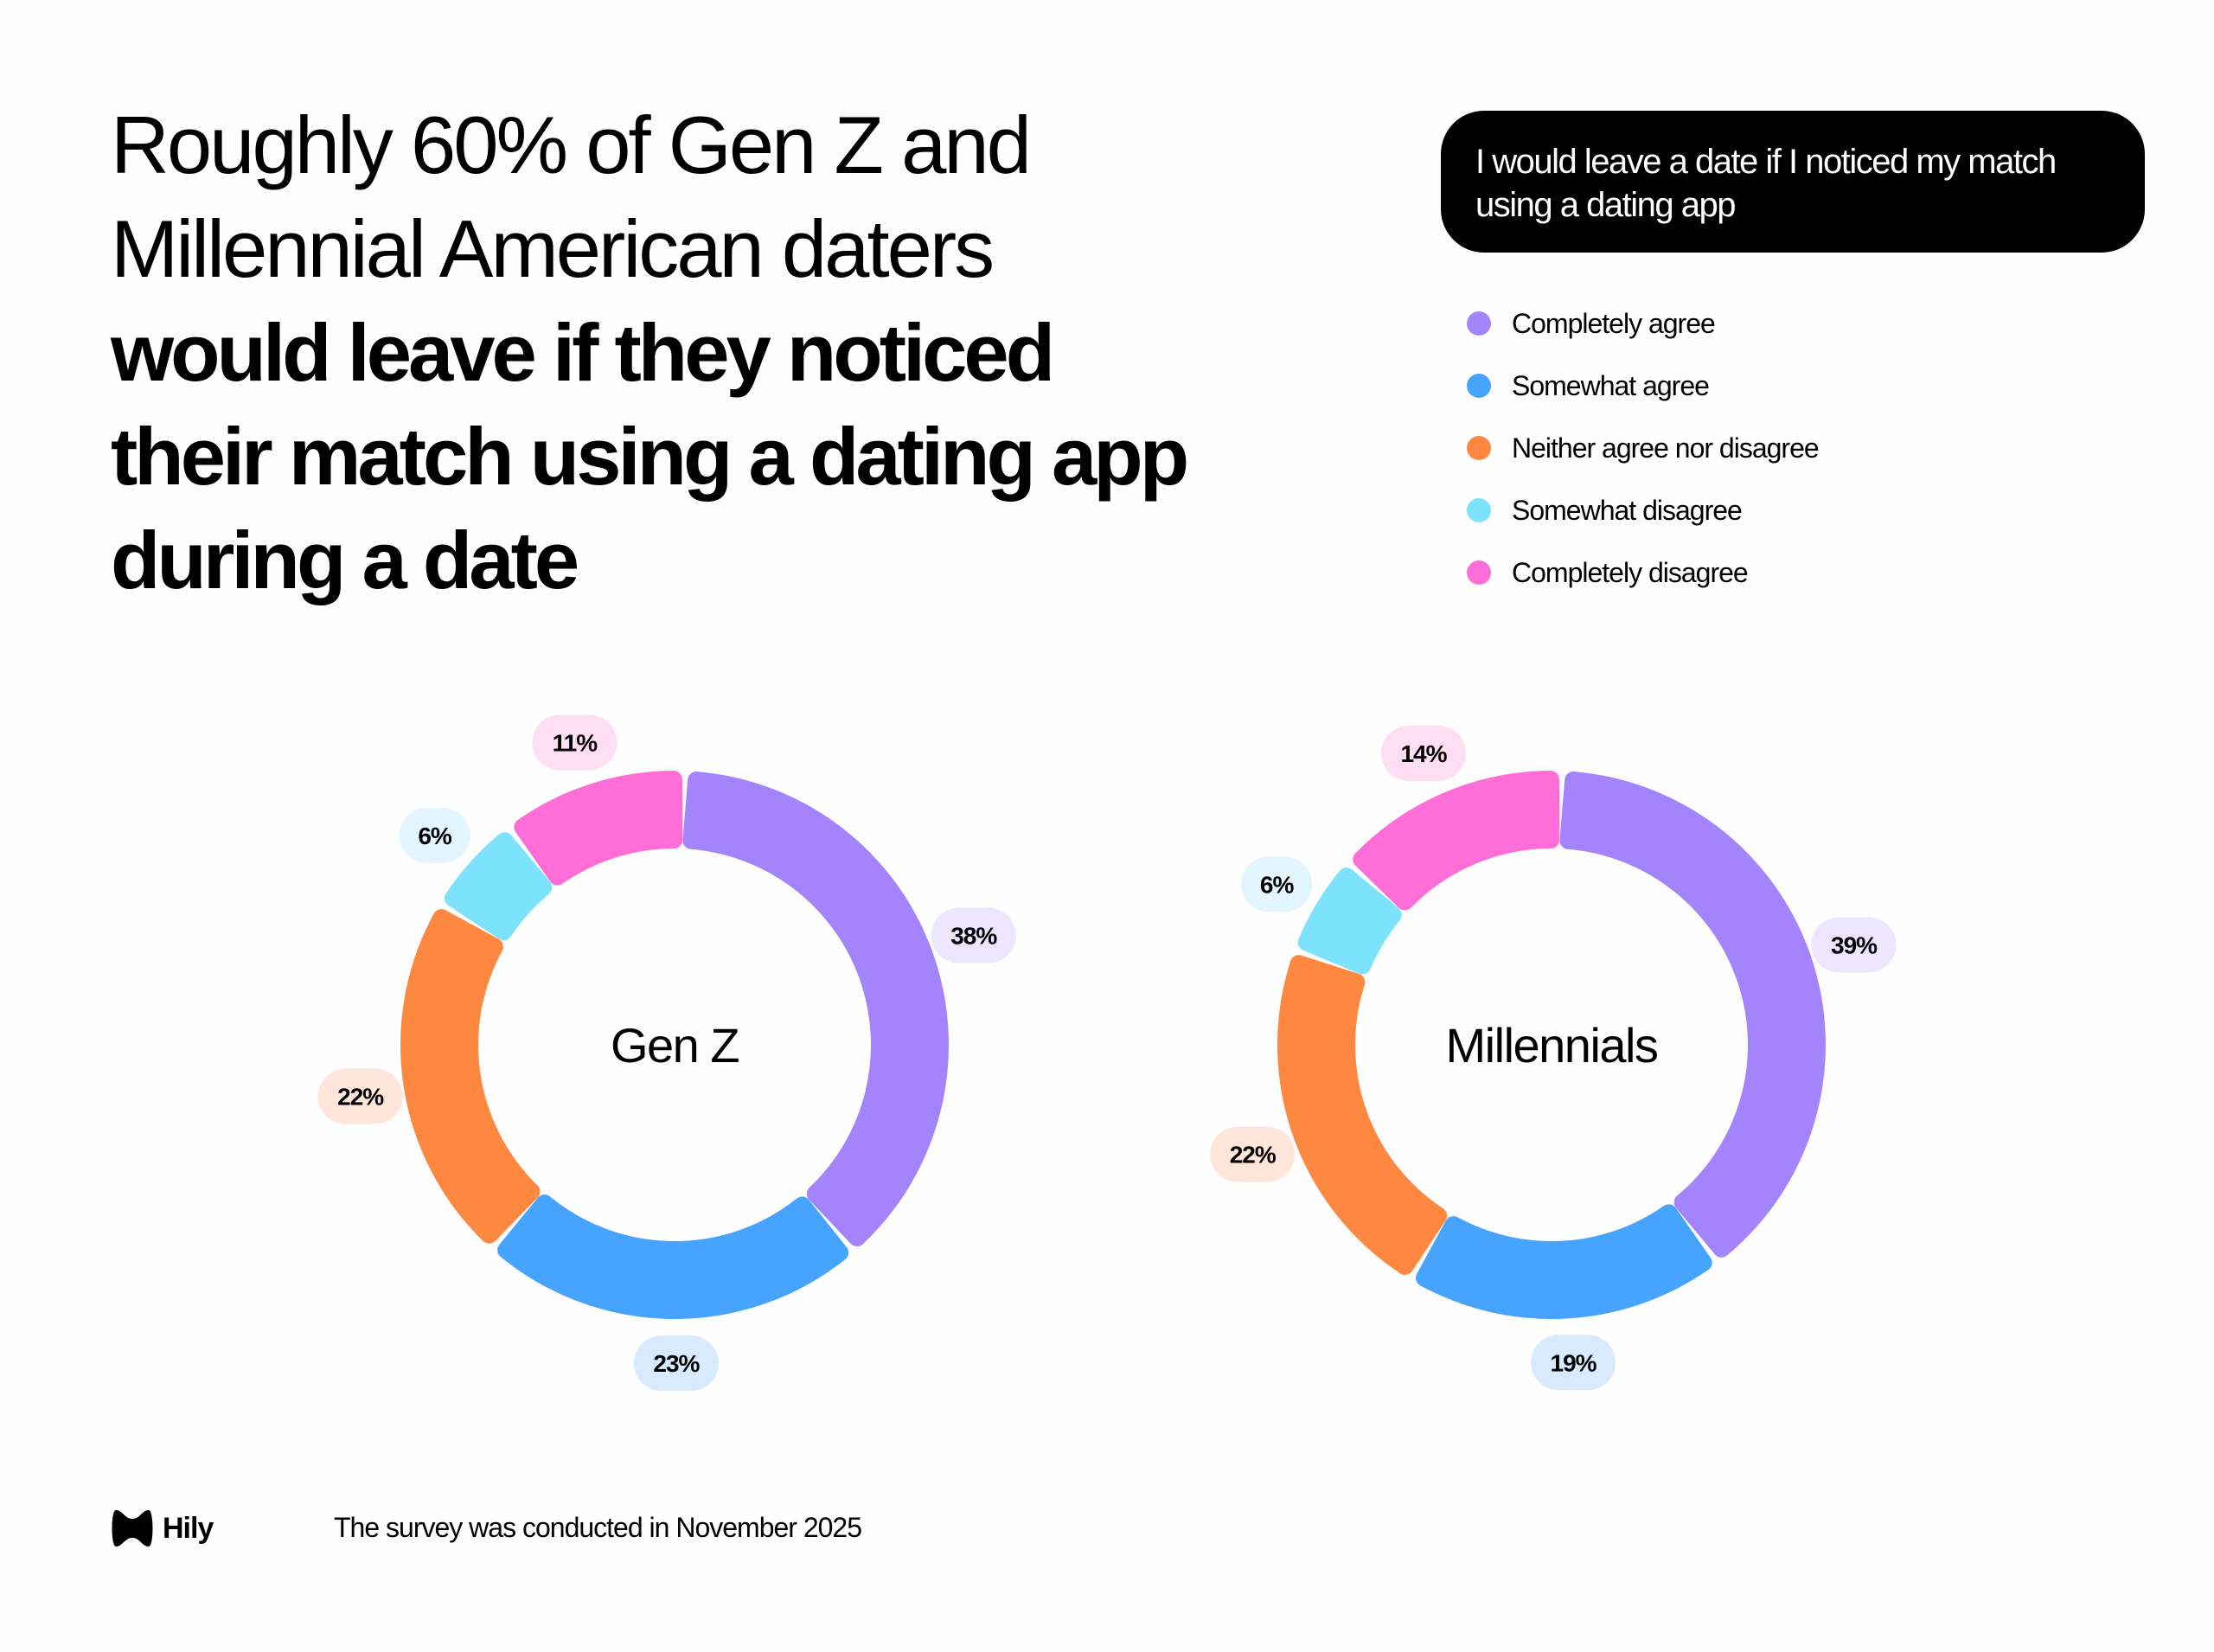 The width and height of the screenshot is (2214, 1652). I want to click on hily-logo-text: Hily, so click(188, 1528).